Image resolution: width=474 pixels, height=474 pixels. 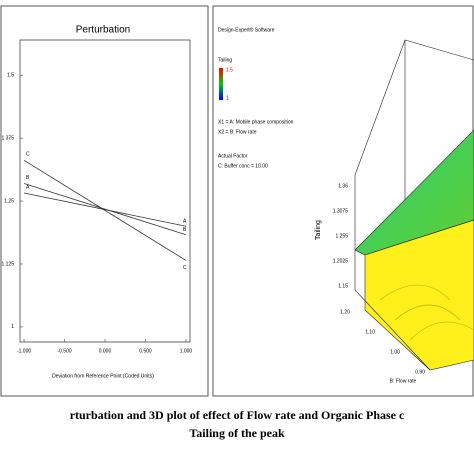 What do you see at coordinates (318, 230) in the screenshot?
I see `z-label: Tailing` at bounding box center [318, 230].